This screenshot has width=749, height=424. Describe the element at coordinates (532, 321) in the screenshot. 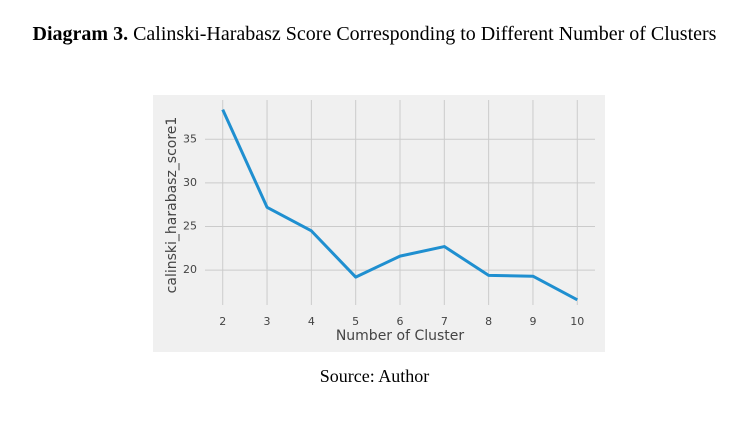

I see `x-tick-label: 9` at that location.